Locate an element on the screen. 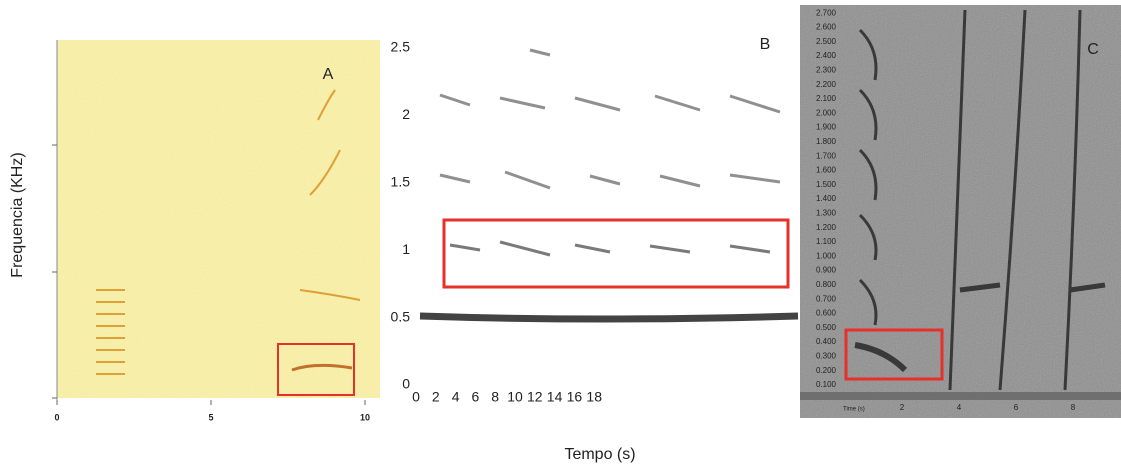  y-tick-label: 2.200 is located at coordinates (826, 84).